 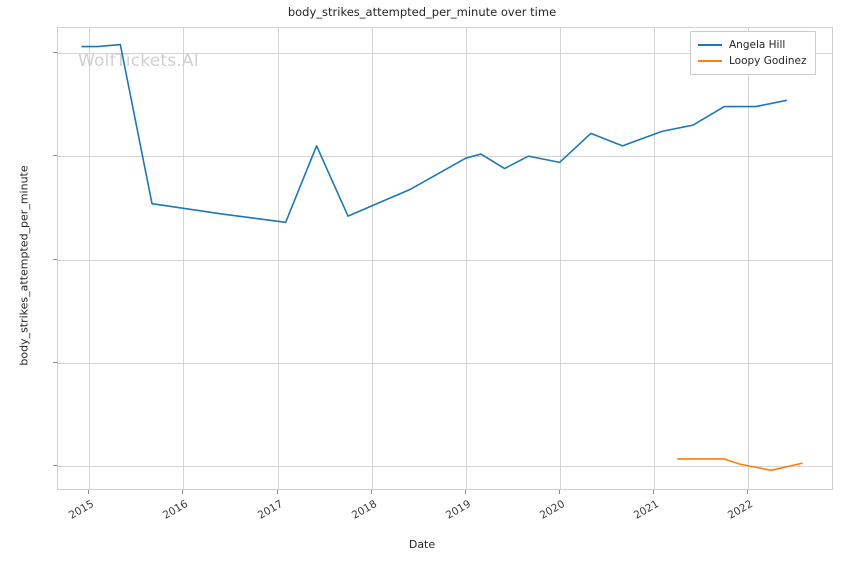 I want to click on x-tick-label: 2016, so click(x=176, y=510).